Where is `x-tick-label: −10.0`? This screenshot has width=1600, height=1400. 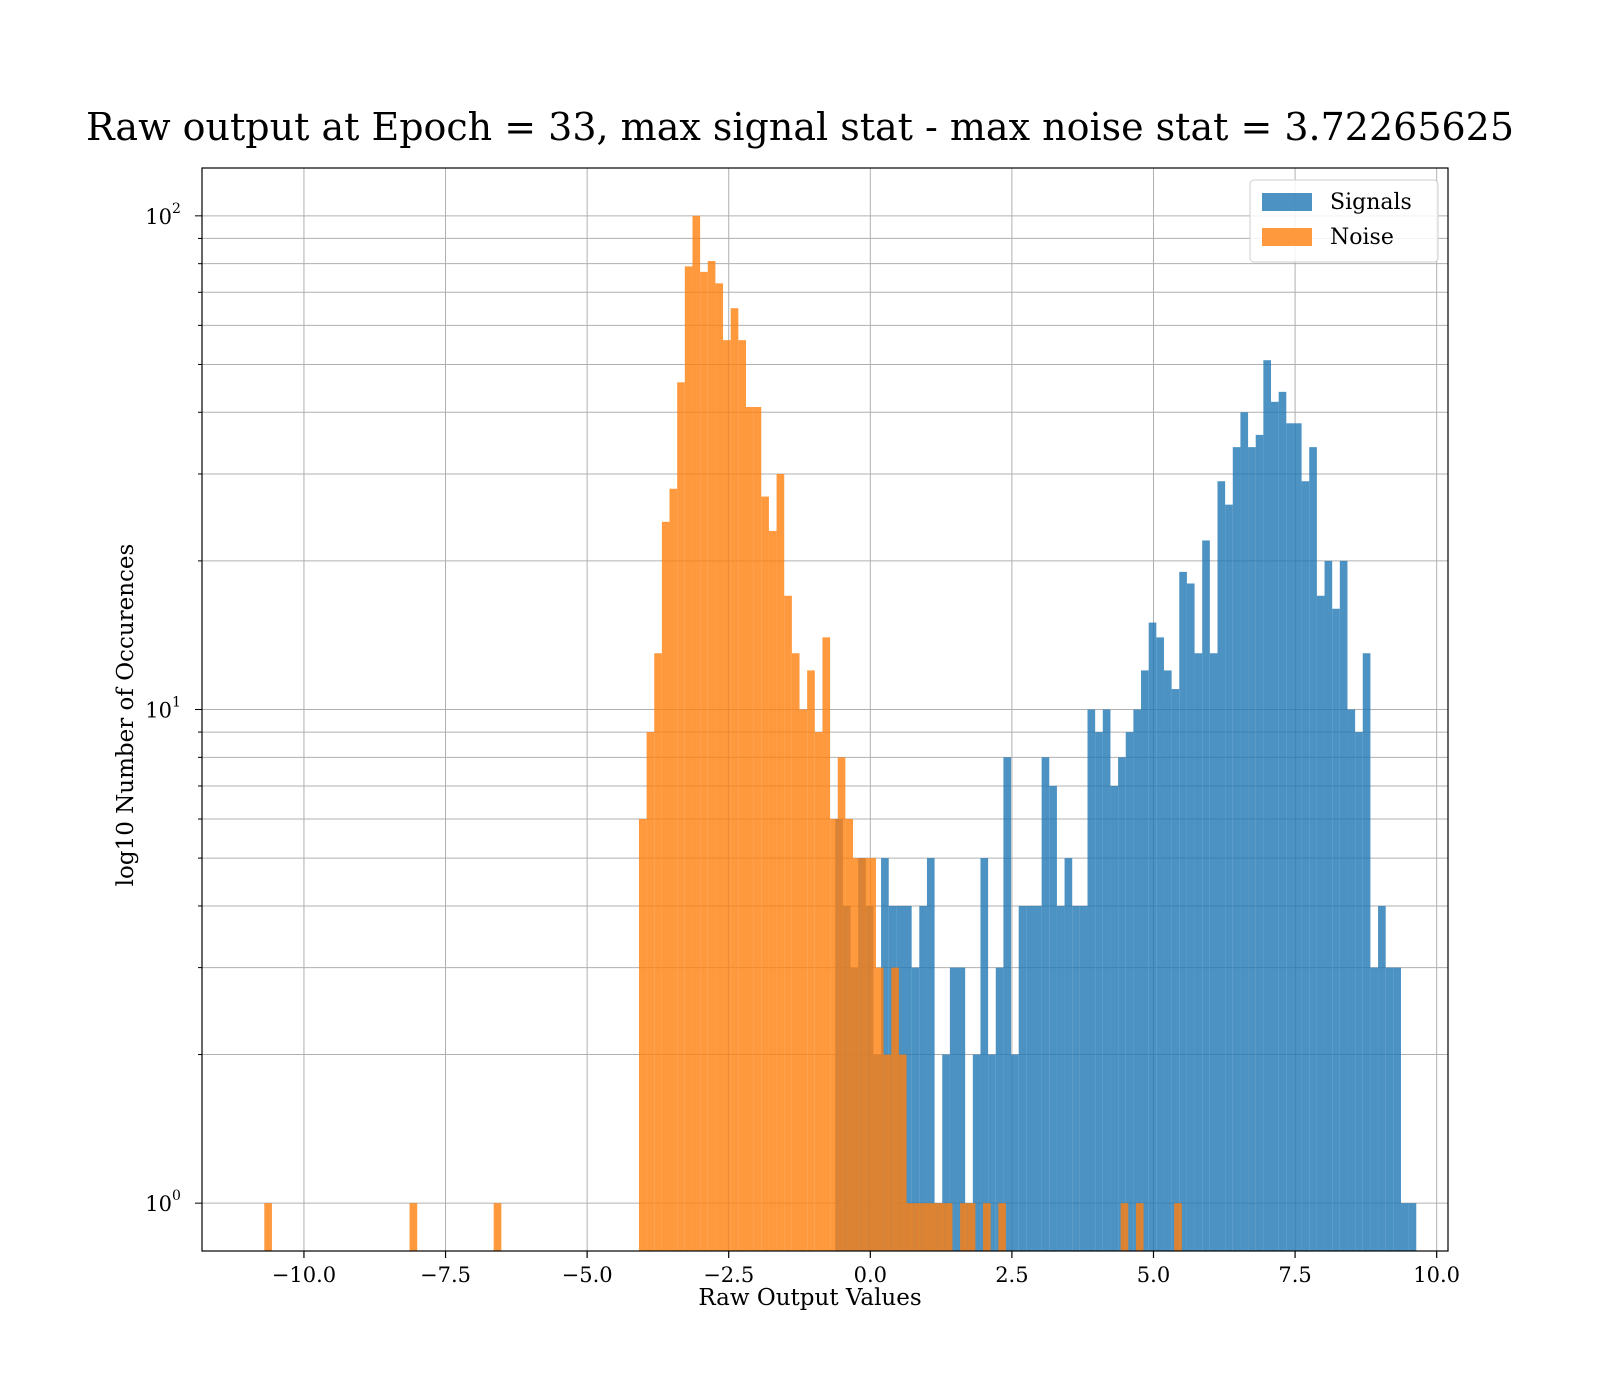
x-tick-label: −10.0 is located at coordinates (304, 1275).